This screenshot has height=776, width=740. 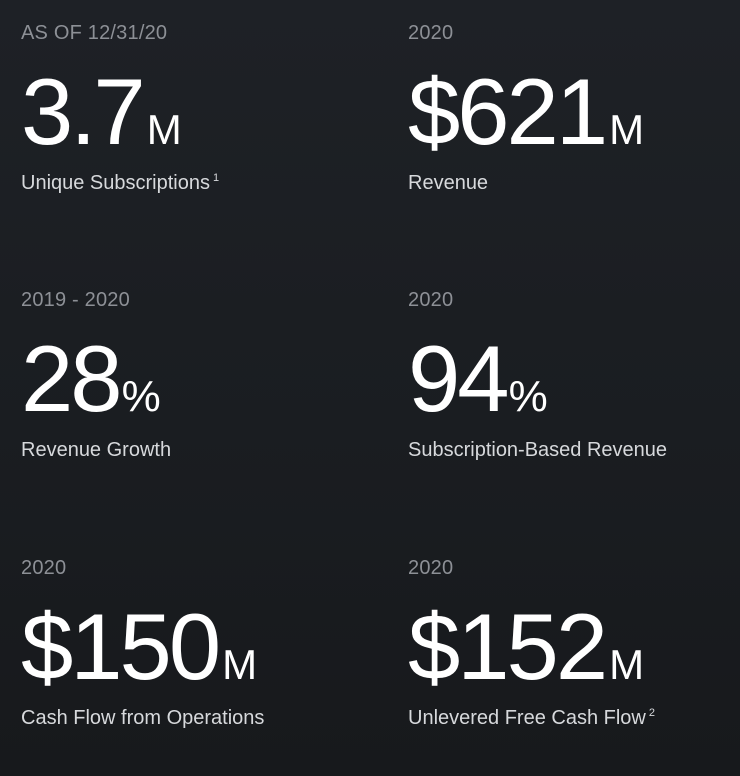 I want to click on stat-unlevered-free-cash-flow: 2020 $152M Unlevered Free Cash Flow 2, so click(x=573, y=643).